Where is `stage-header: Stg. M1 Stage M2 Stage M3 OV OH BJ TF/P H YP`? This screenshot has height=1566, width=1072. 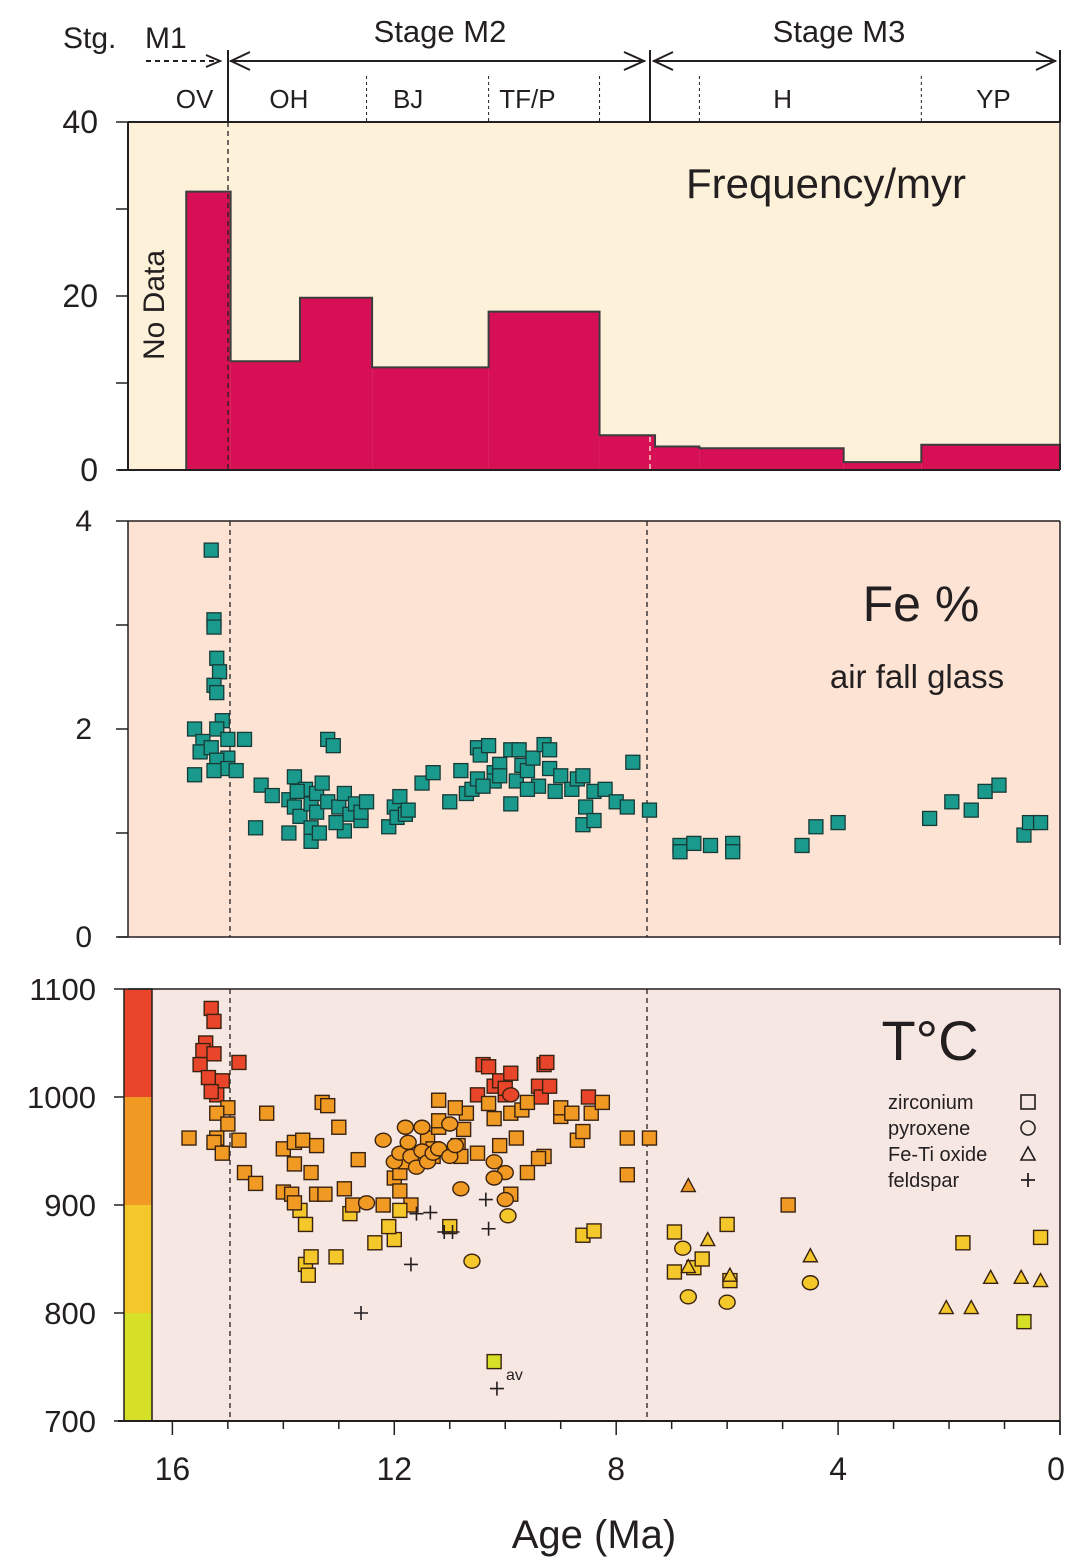
stage-header: Stg. M1 Stage M2 Stage M3 OV OH BJ TF/P H YP is located at coordinates (562, 68).